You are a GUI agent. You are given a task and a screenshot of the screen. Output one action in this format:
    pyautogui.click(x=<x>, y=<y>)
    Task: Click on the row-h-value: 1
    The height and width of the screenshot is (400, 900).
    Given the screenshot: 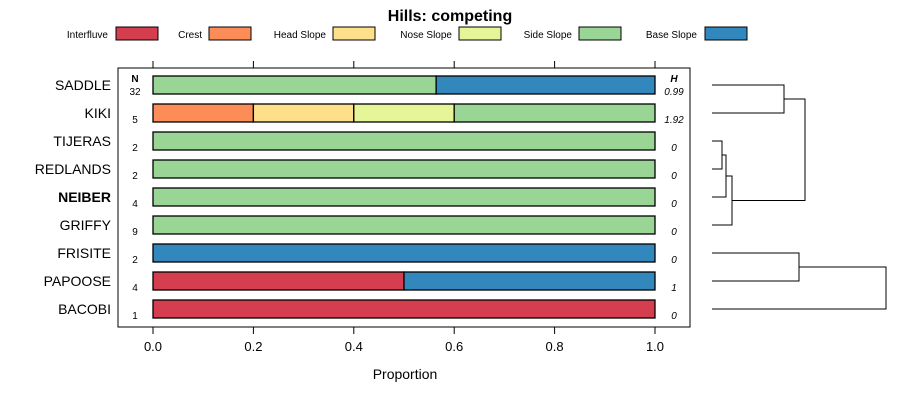 What is the action you would take?
    pyautogui.click(x=674, y=288)
    